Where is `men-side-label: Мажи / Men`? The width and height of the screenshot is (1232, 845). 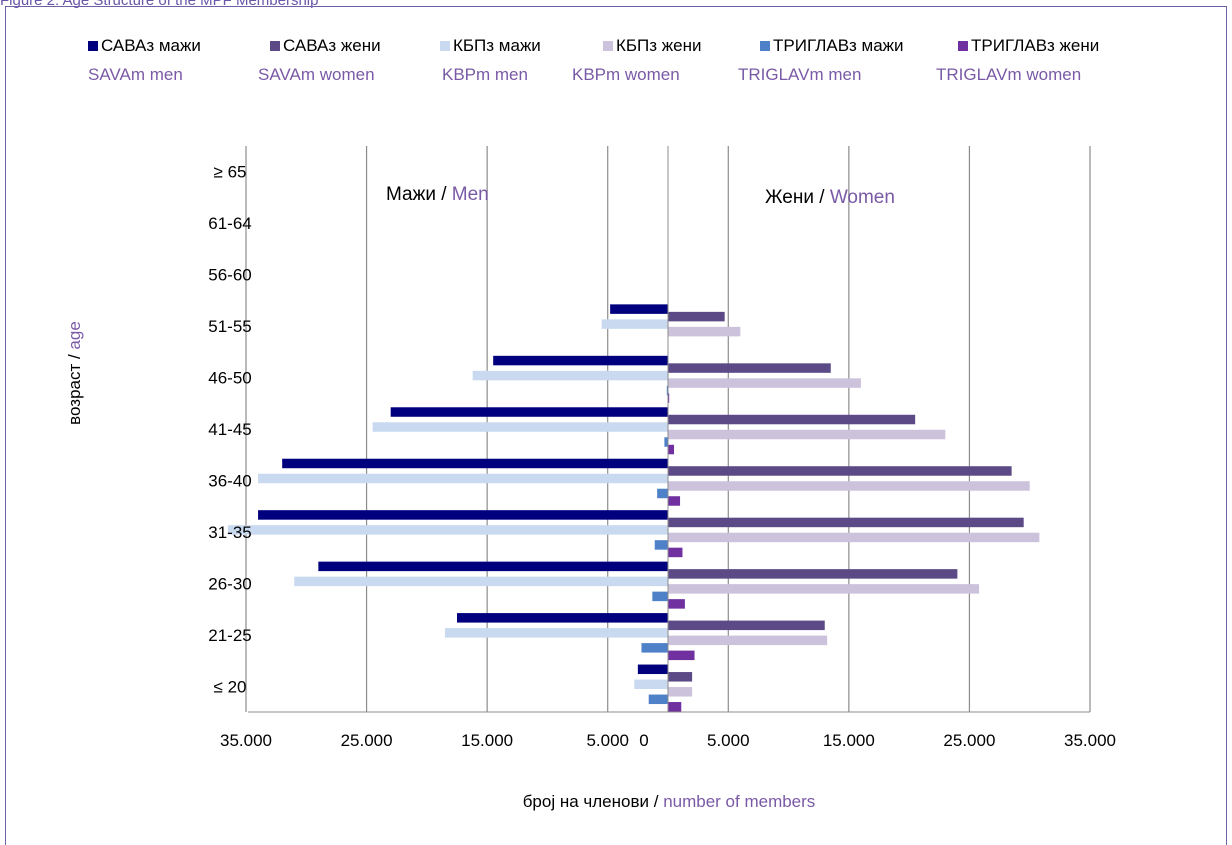
men-side-label: Мажи / Men is located at coordinates (437, 194).